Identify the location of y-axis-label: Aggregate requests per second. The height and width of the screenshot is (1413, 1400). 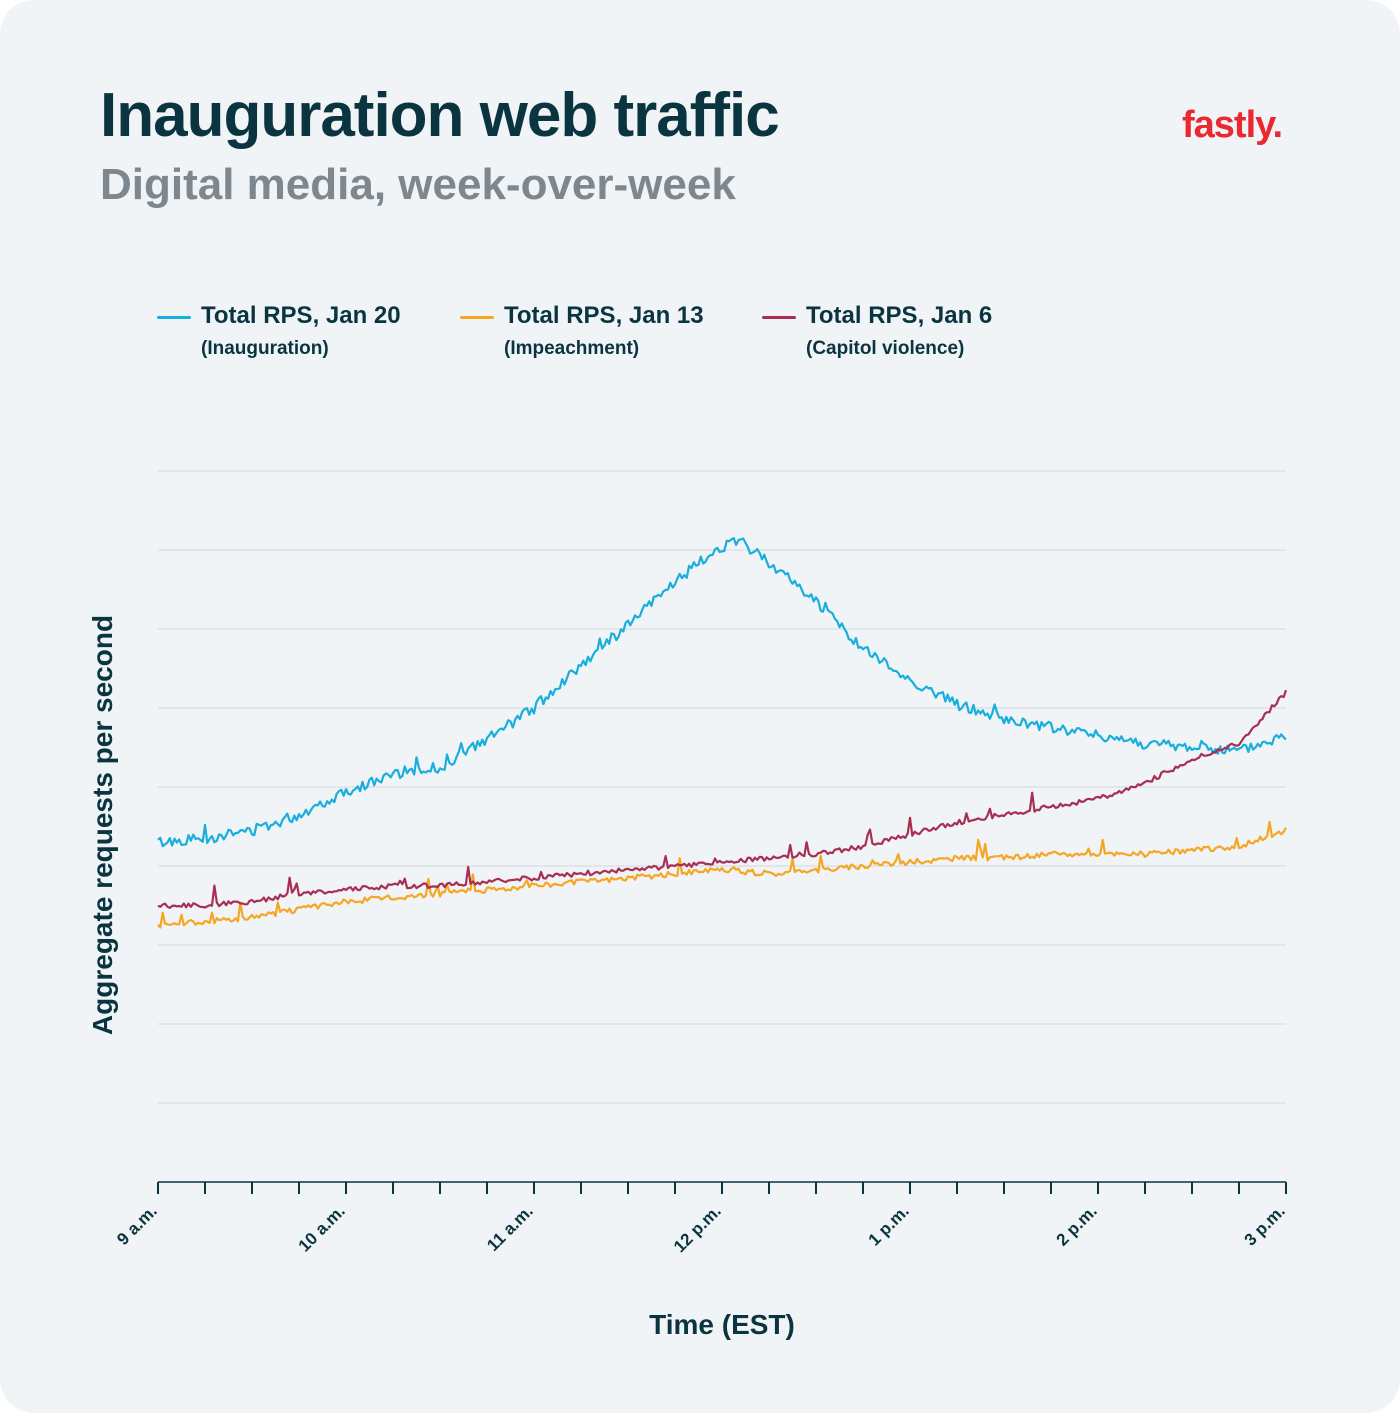
(102, 825).